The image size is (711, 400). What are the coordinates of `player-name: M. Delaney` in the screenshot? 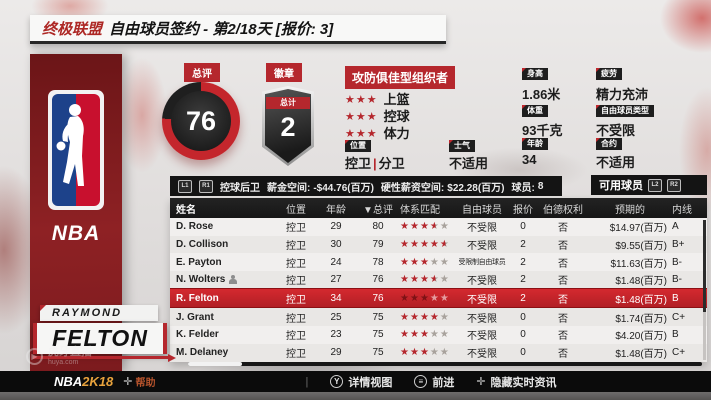 It's located at (202, 353).